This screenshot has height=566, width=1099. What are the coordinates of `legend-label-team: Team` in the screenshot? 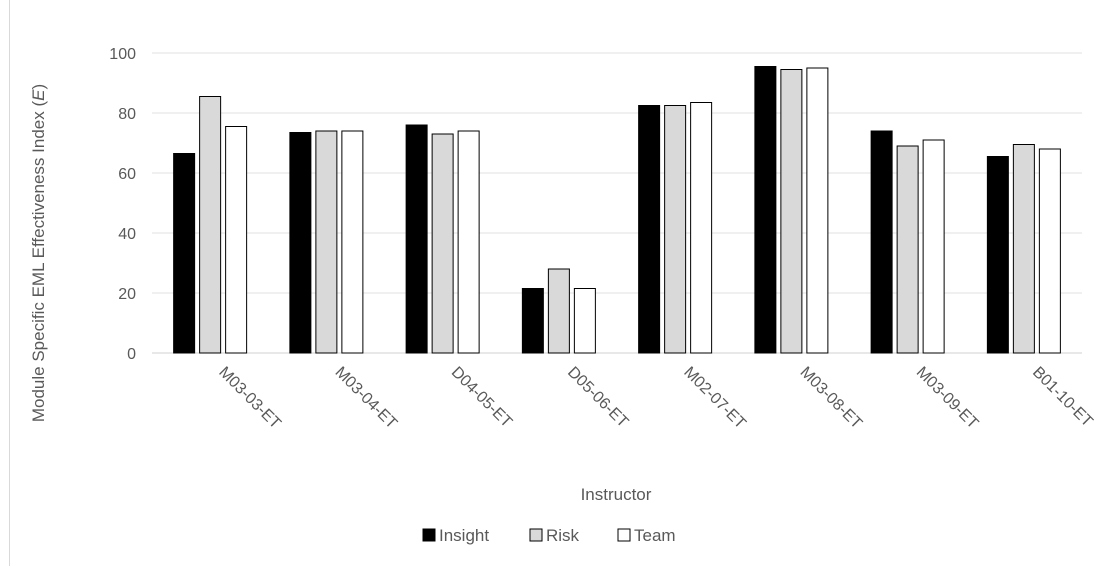 It's located at (655, 535).